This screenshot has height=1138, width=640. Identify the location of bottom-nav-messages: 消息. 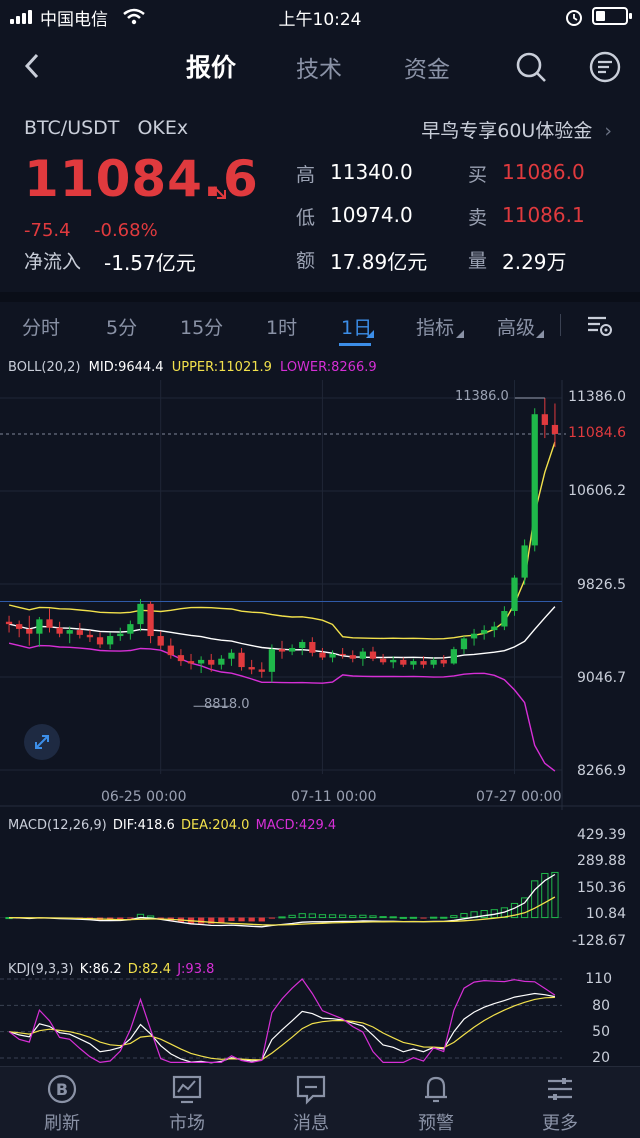
(311, 1102).